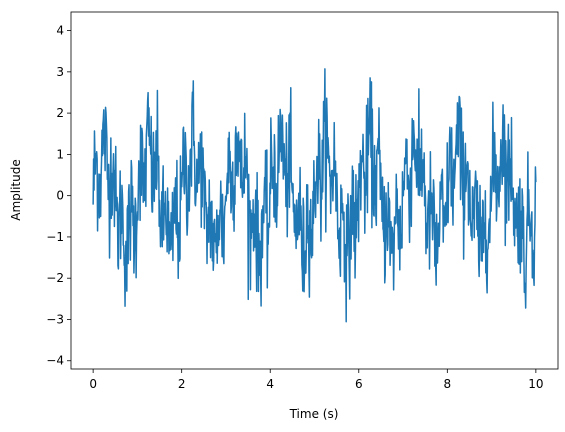  I want to click on y-tick-label: −3, so click(55, 319).